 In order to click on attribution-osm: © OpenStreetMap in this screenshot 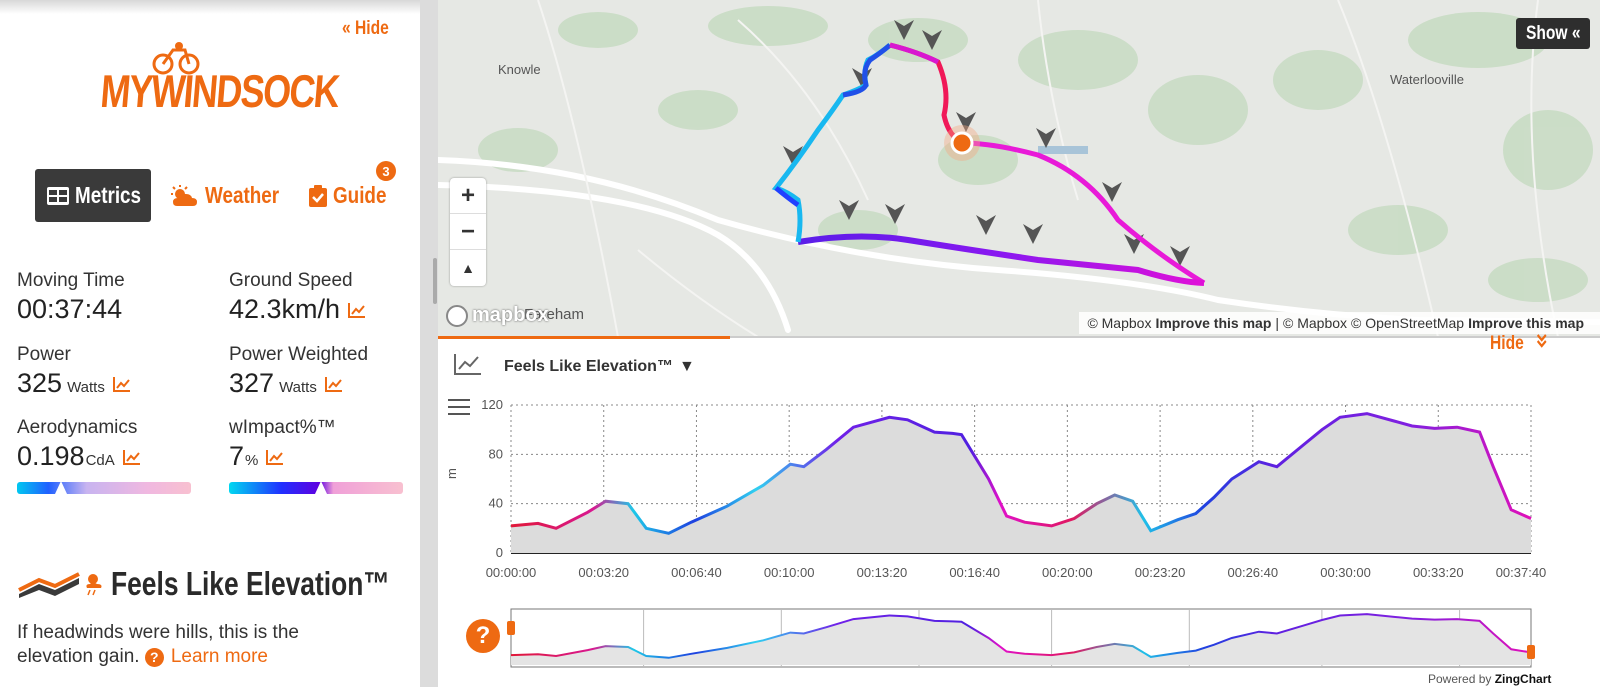, I will do `click(1408, 323)`.